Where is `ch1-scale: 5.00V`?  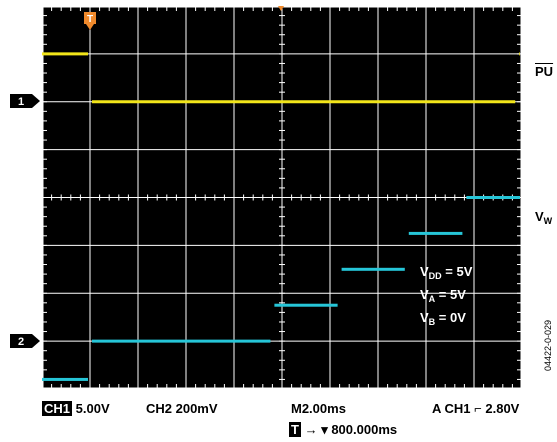 ch1-scale: 5.00V is located at coordinates (92, 408).